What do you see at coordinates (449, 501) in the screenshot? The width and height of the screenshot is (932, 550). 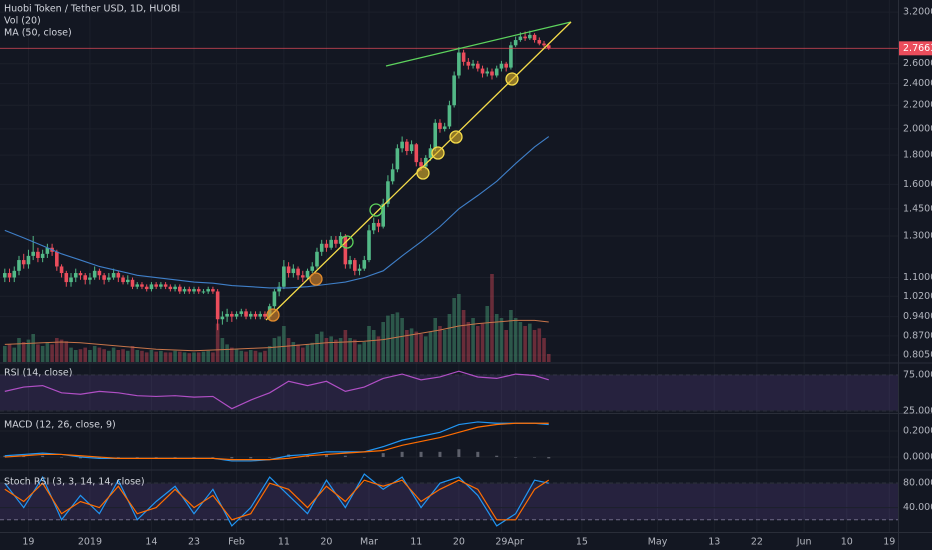 I see `indicator-band` at bounding box center [449, 501].